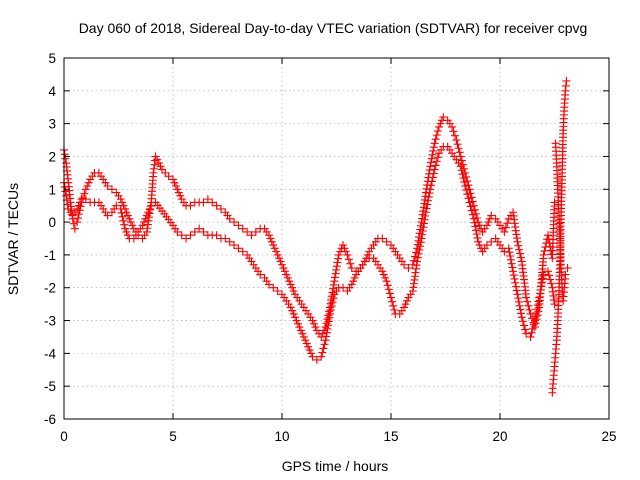 The width and height of the screenshot is (640, 480). I want to click on y-axis-label: SDTVAR / TECUs, so click(13, 239).